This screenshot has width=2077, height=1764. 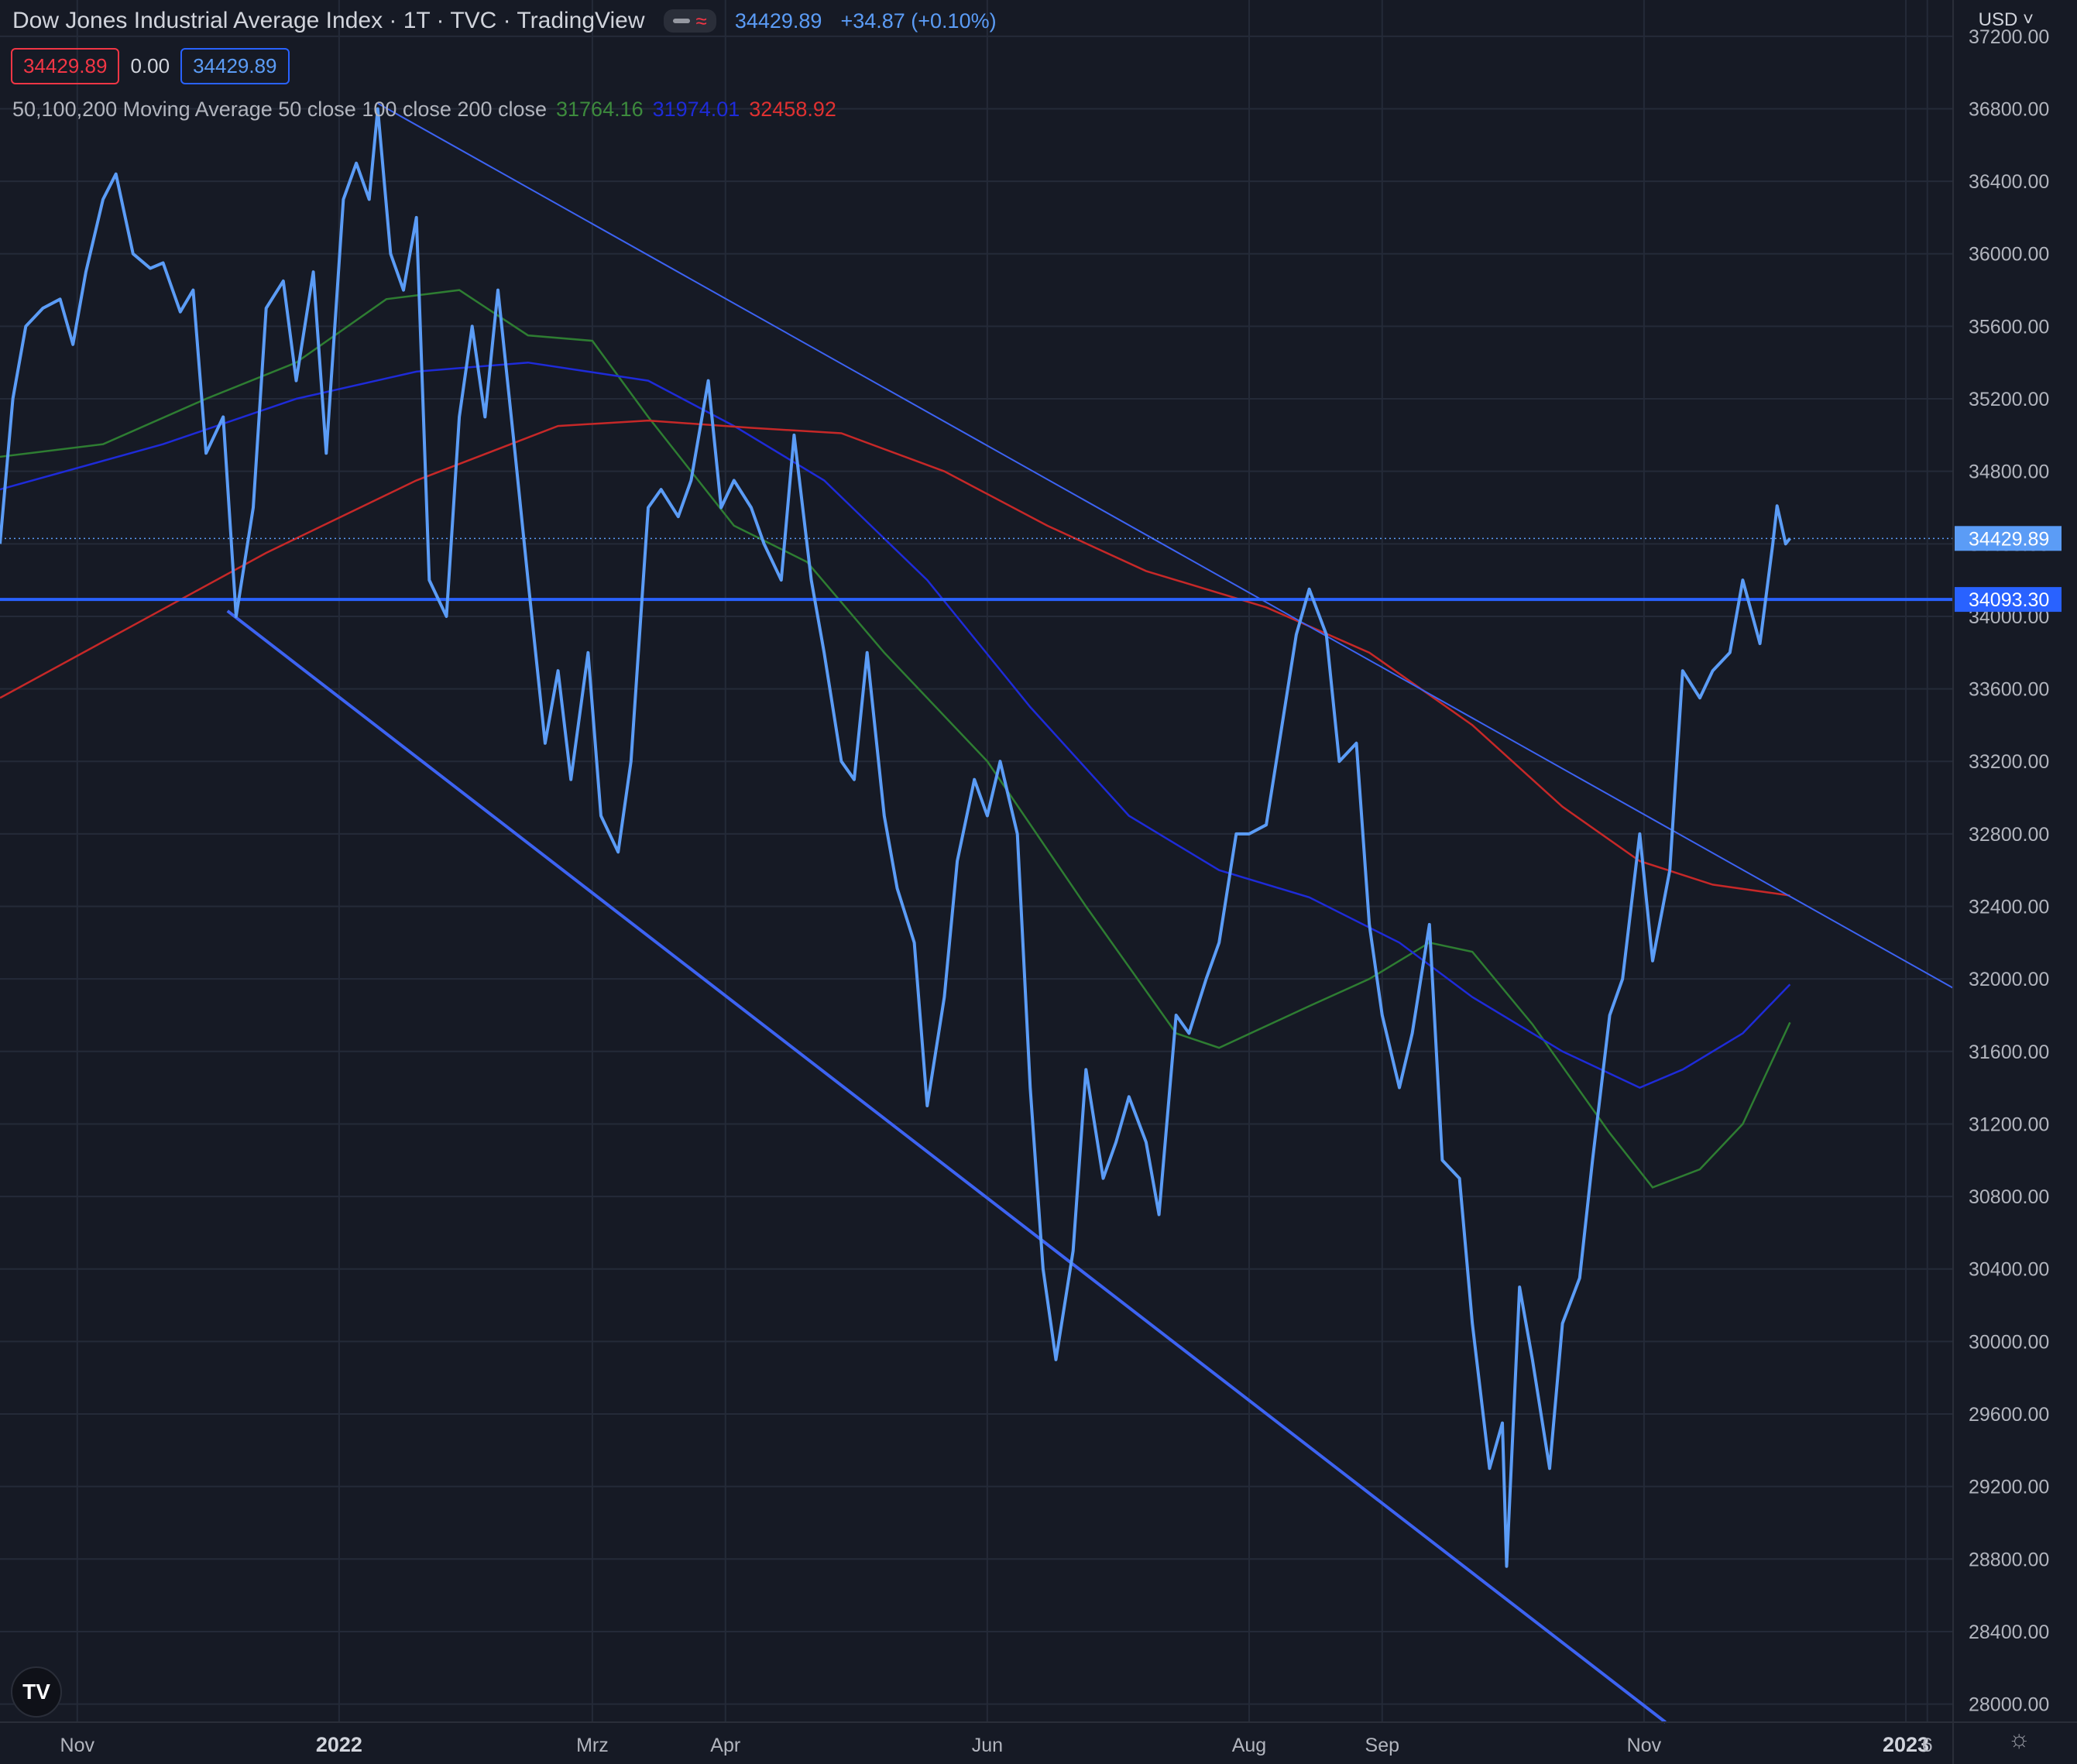 I want to click on y-tick-label: 28400.00, so click(x=2009, y=1632).